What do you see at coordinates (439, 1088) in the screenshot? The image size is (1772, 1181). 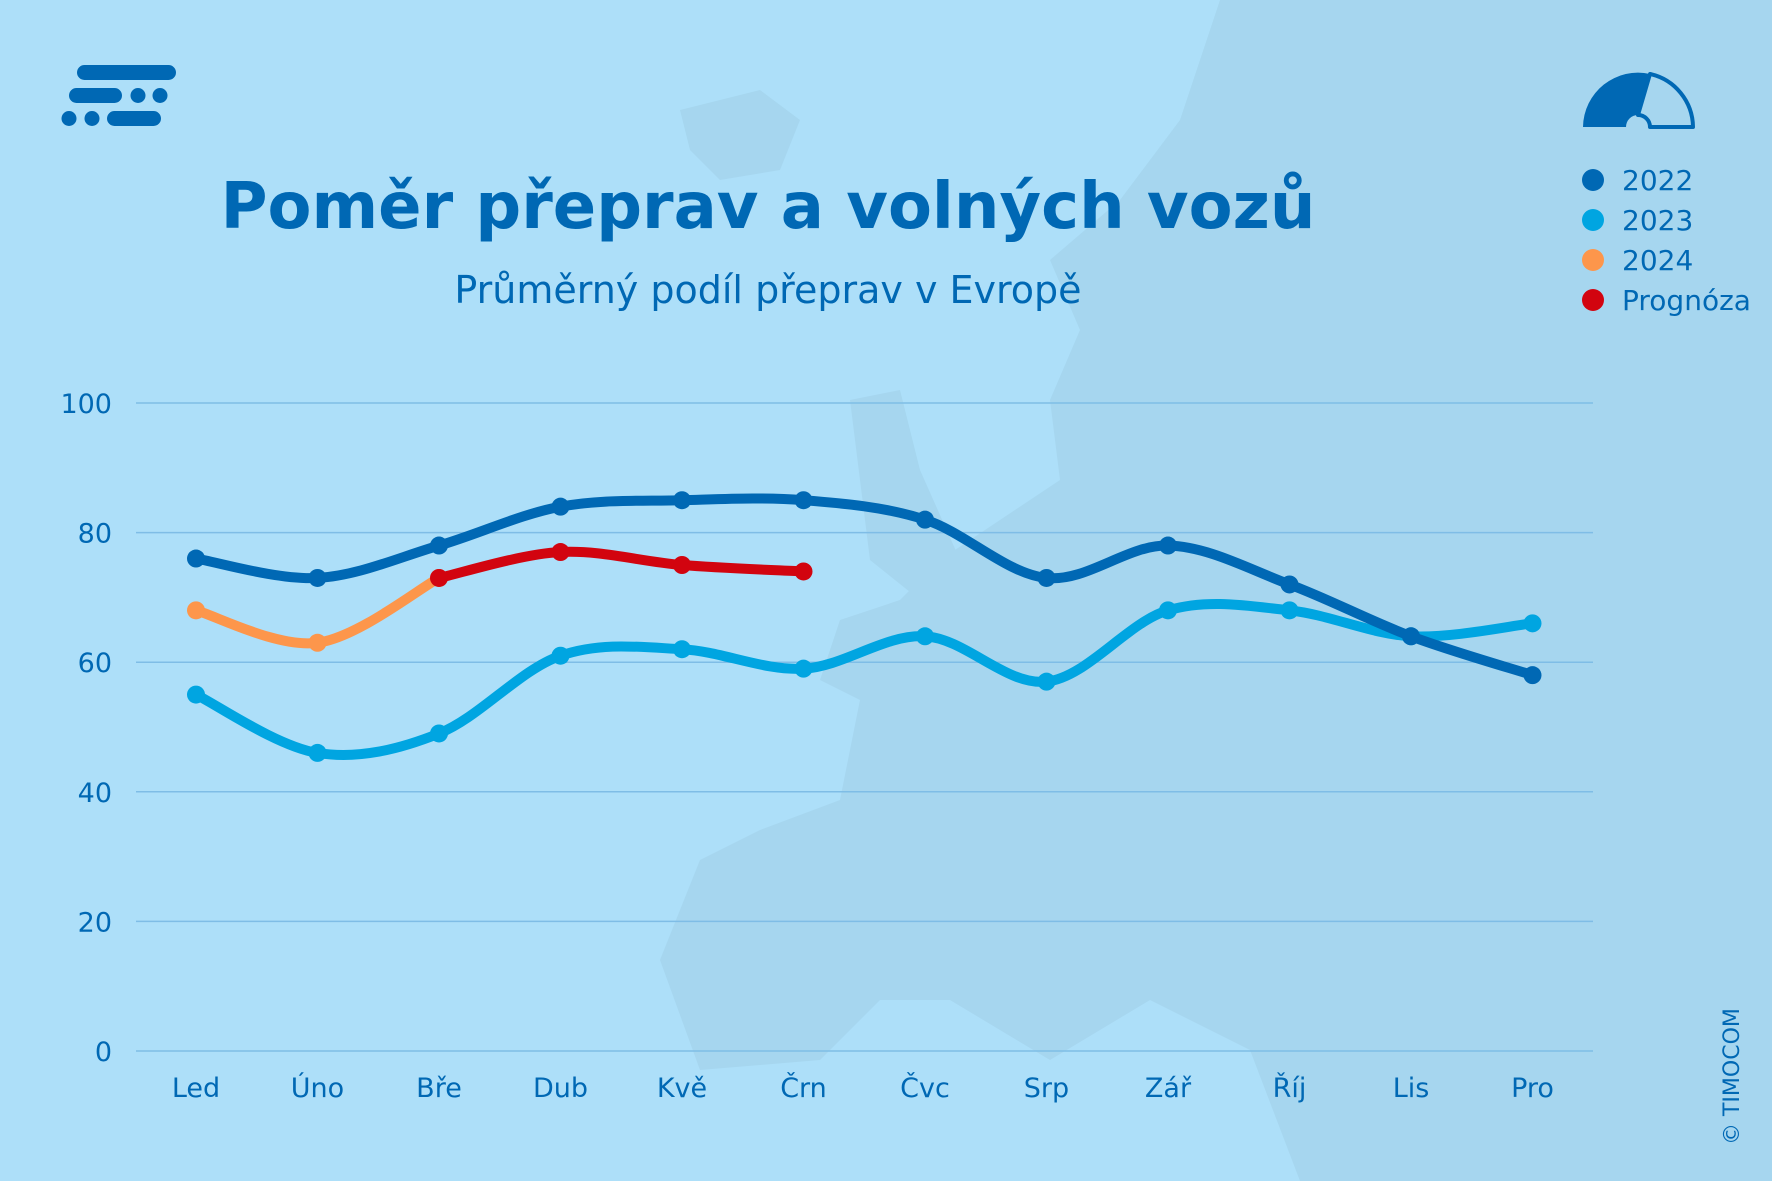 I see `x-tick-label: Bře` at bounding box center [439, 1088].